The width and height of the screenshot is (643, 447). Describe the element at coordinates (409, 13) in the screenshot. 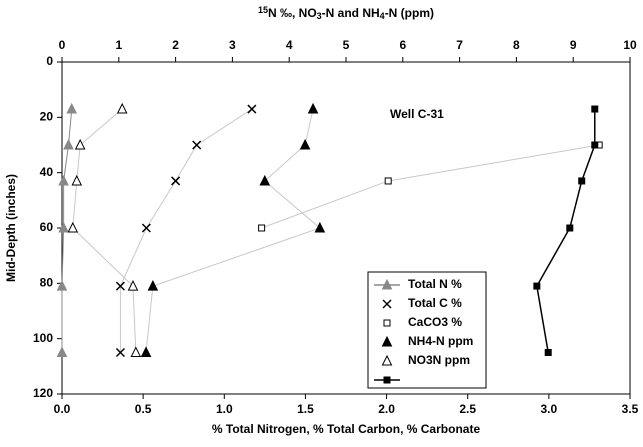

I see `x2-title-part: -N (ppm)` at that location.